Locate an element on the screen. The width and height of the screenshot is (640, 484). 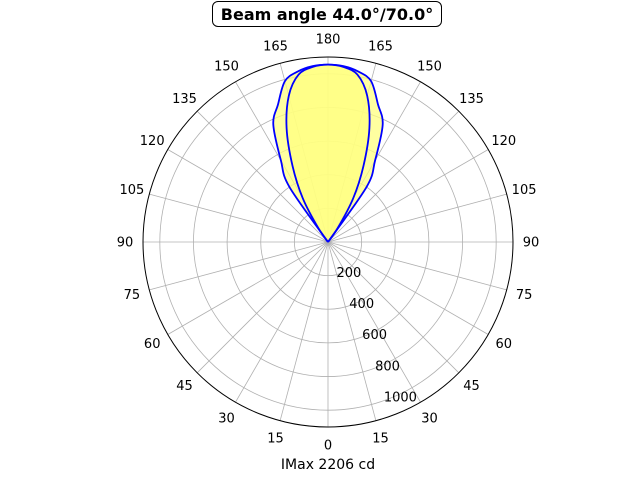
radial-tick-label: 400 is located at coordinates (361, 304).